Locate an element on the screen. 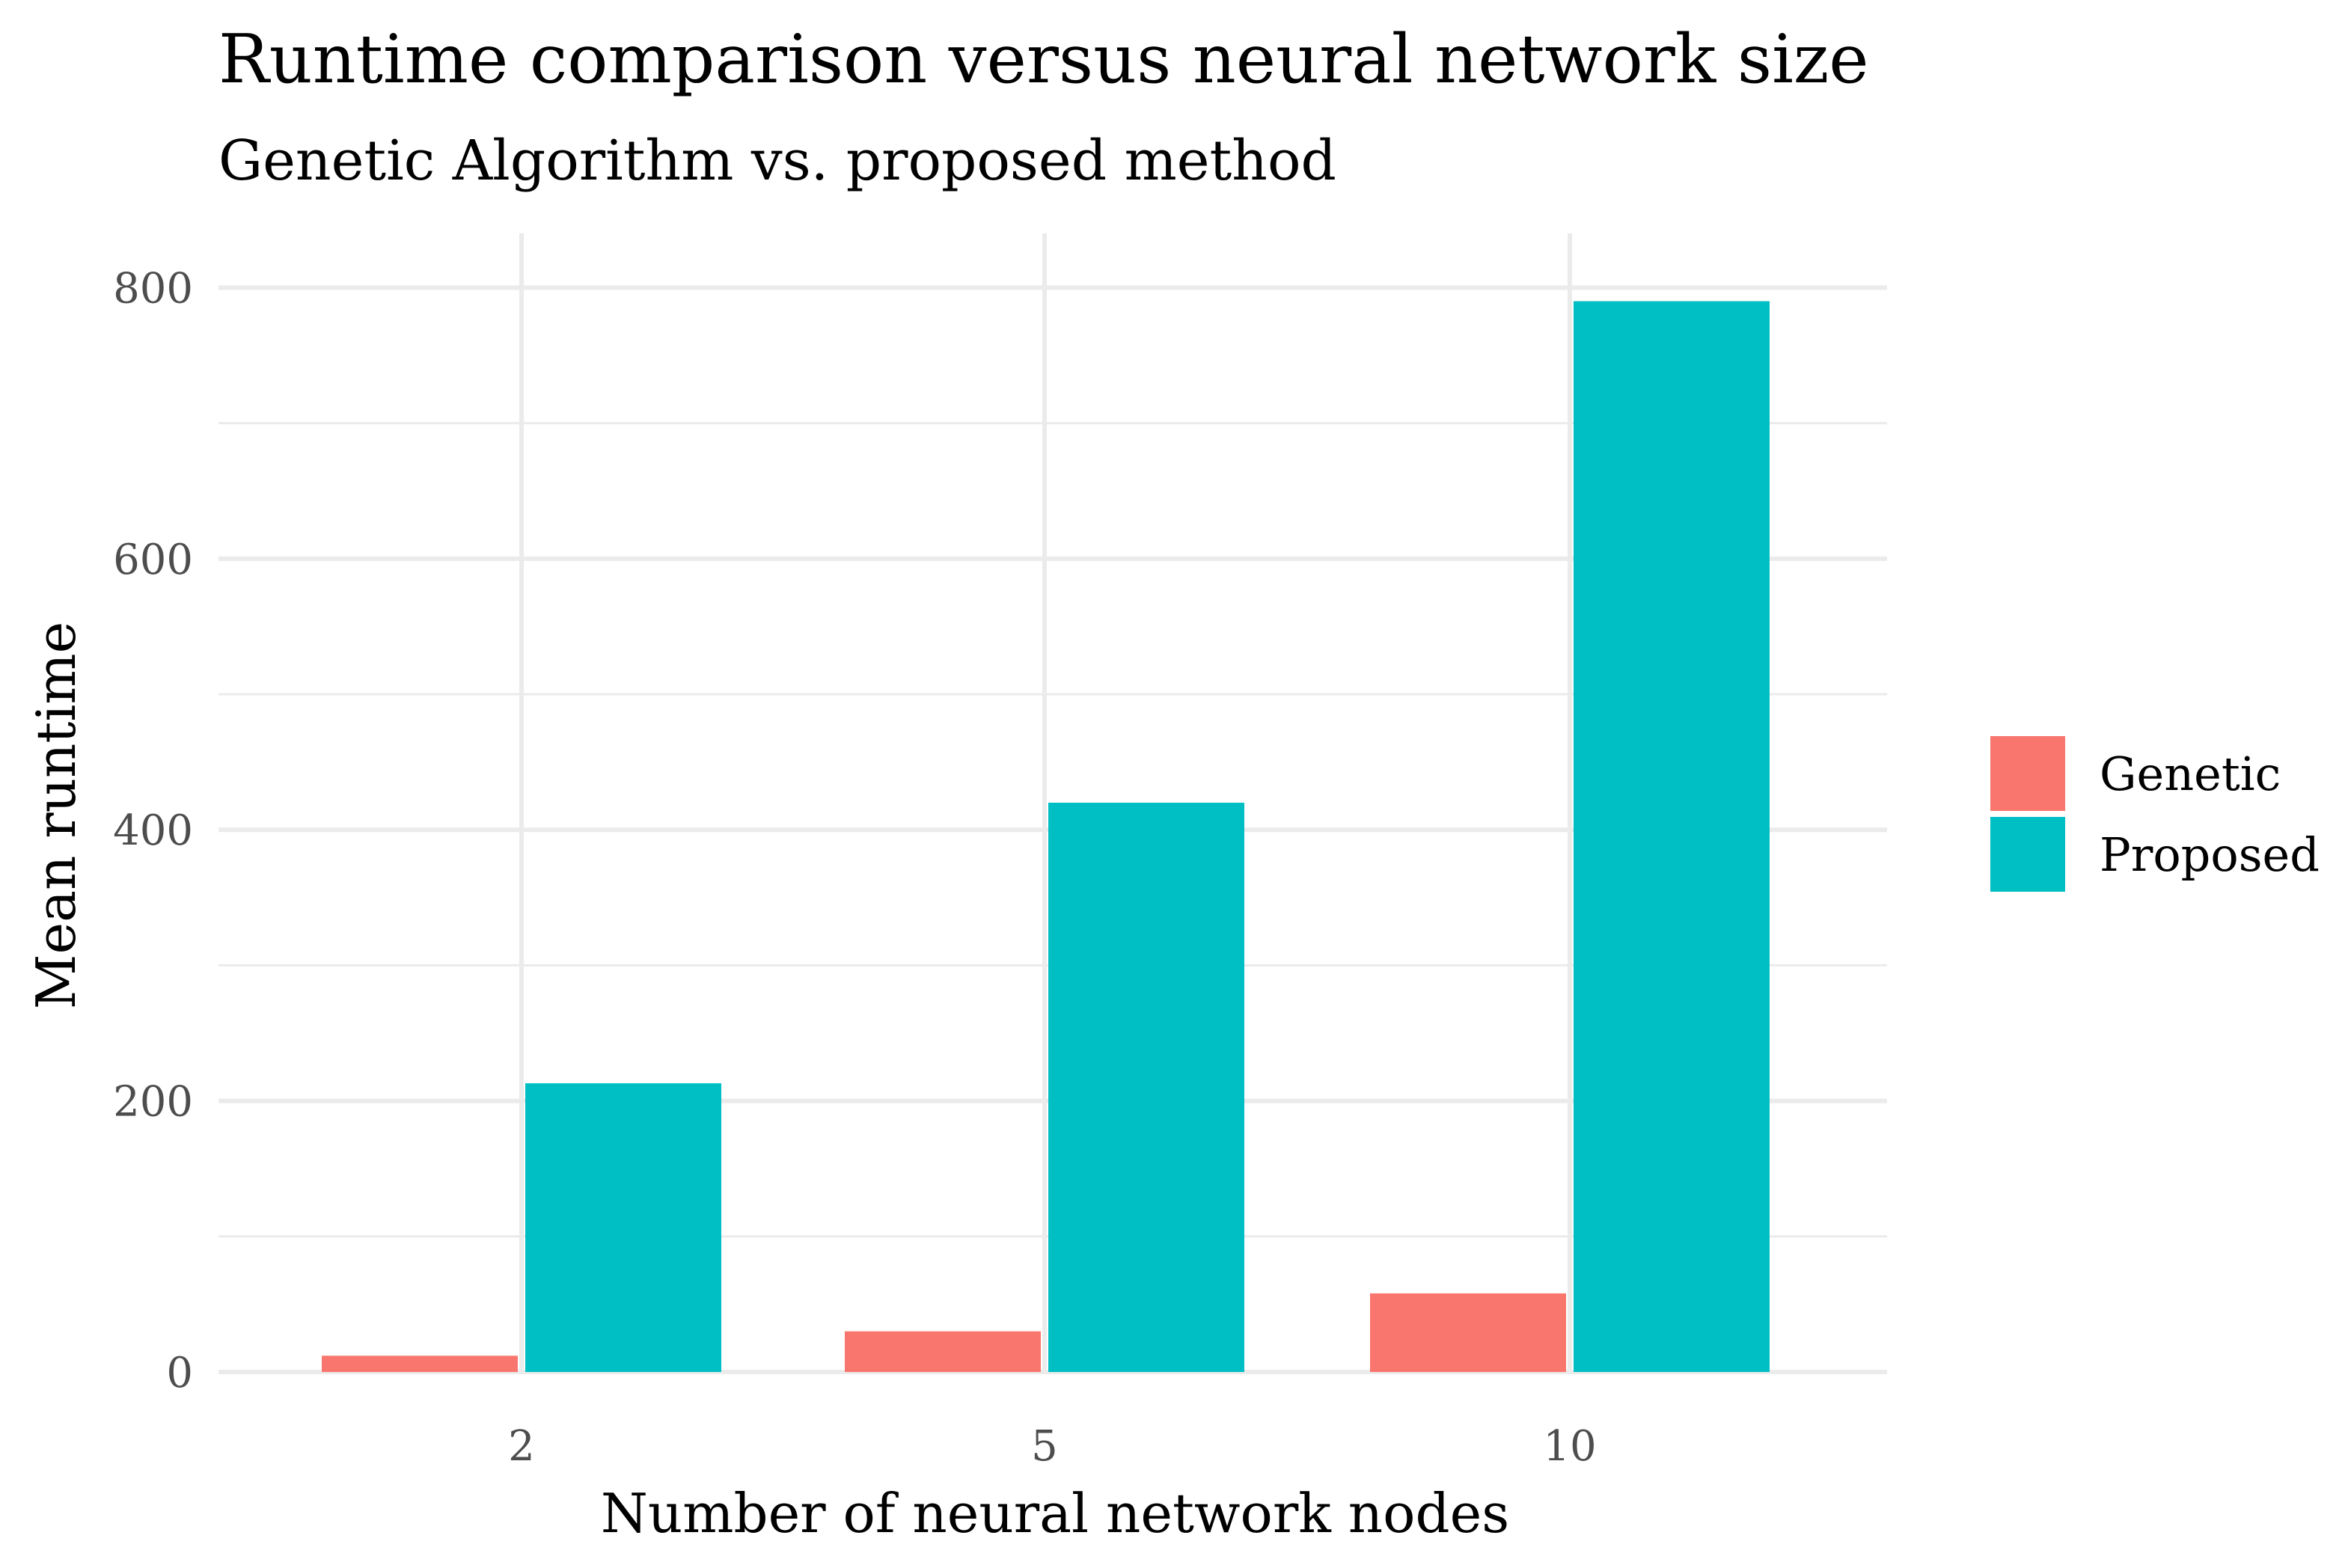  legend-key-genetic is located at coordinates (2028, 774).